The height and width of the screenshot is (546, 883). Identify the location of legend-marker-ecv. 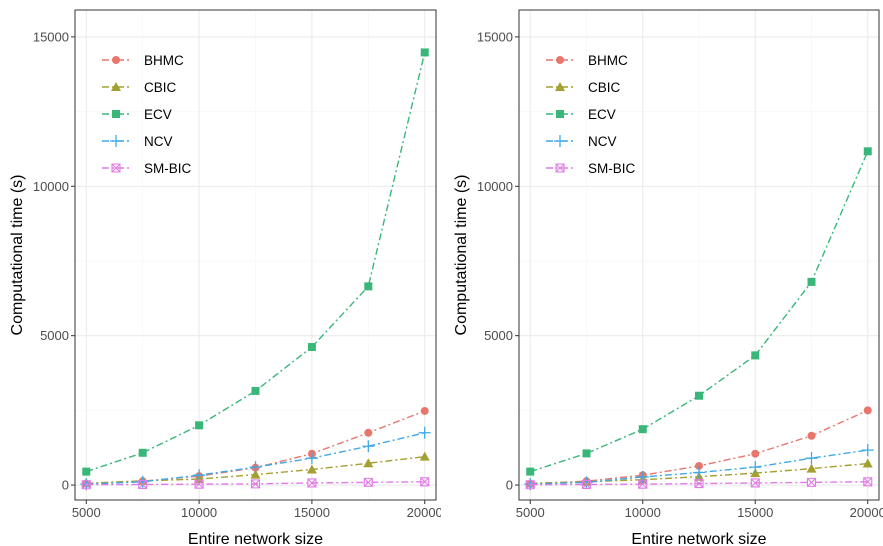
(560, 114).